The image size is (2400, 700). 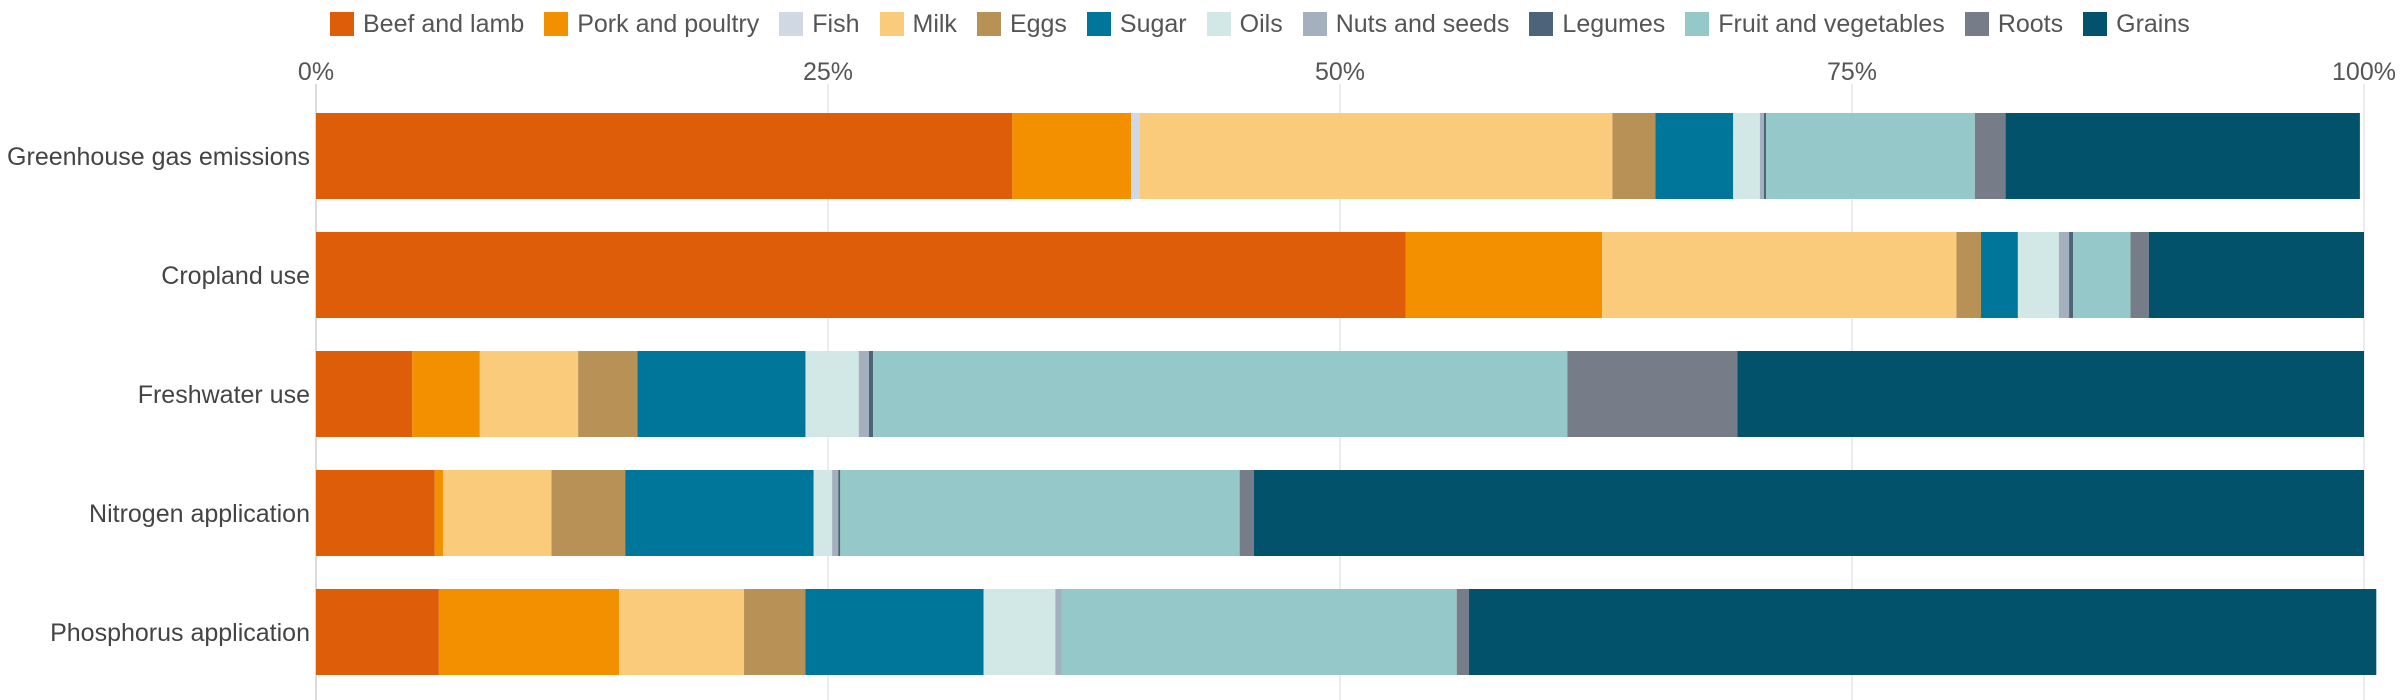 I want to click on x-tick-label: 50%, so click(x=1340, y=72).